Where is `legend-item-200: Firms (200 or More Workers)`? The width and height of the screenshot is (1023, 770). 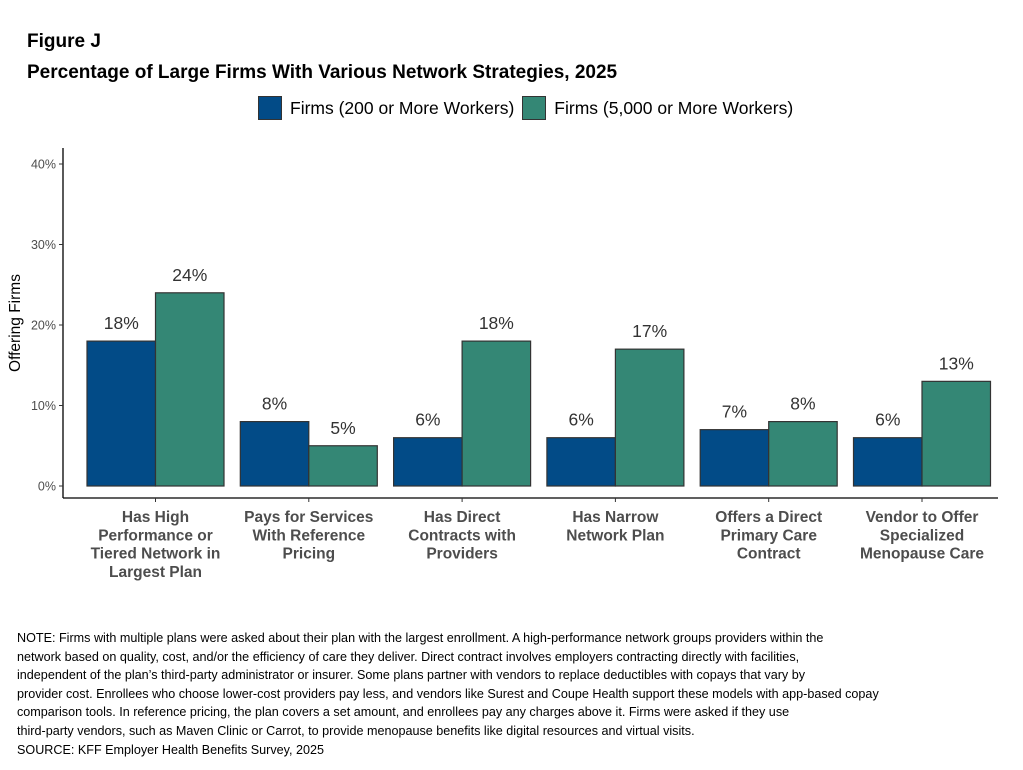 legend-item-200: Firms (200 or More Workers) is located at coordinates (386, 108).